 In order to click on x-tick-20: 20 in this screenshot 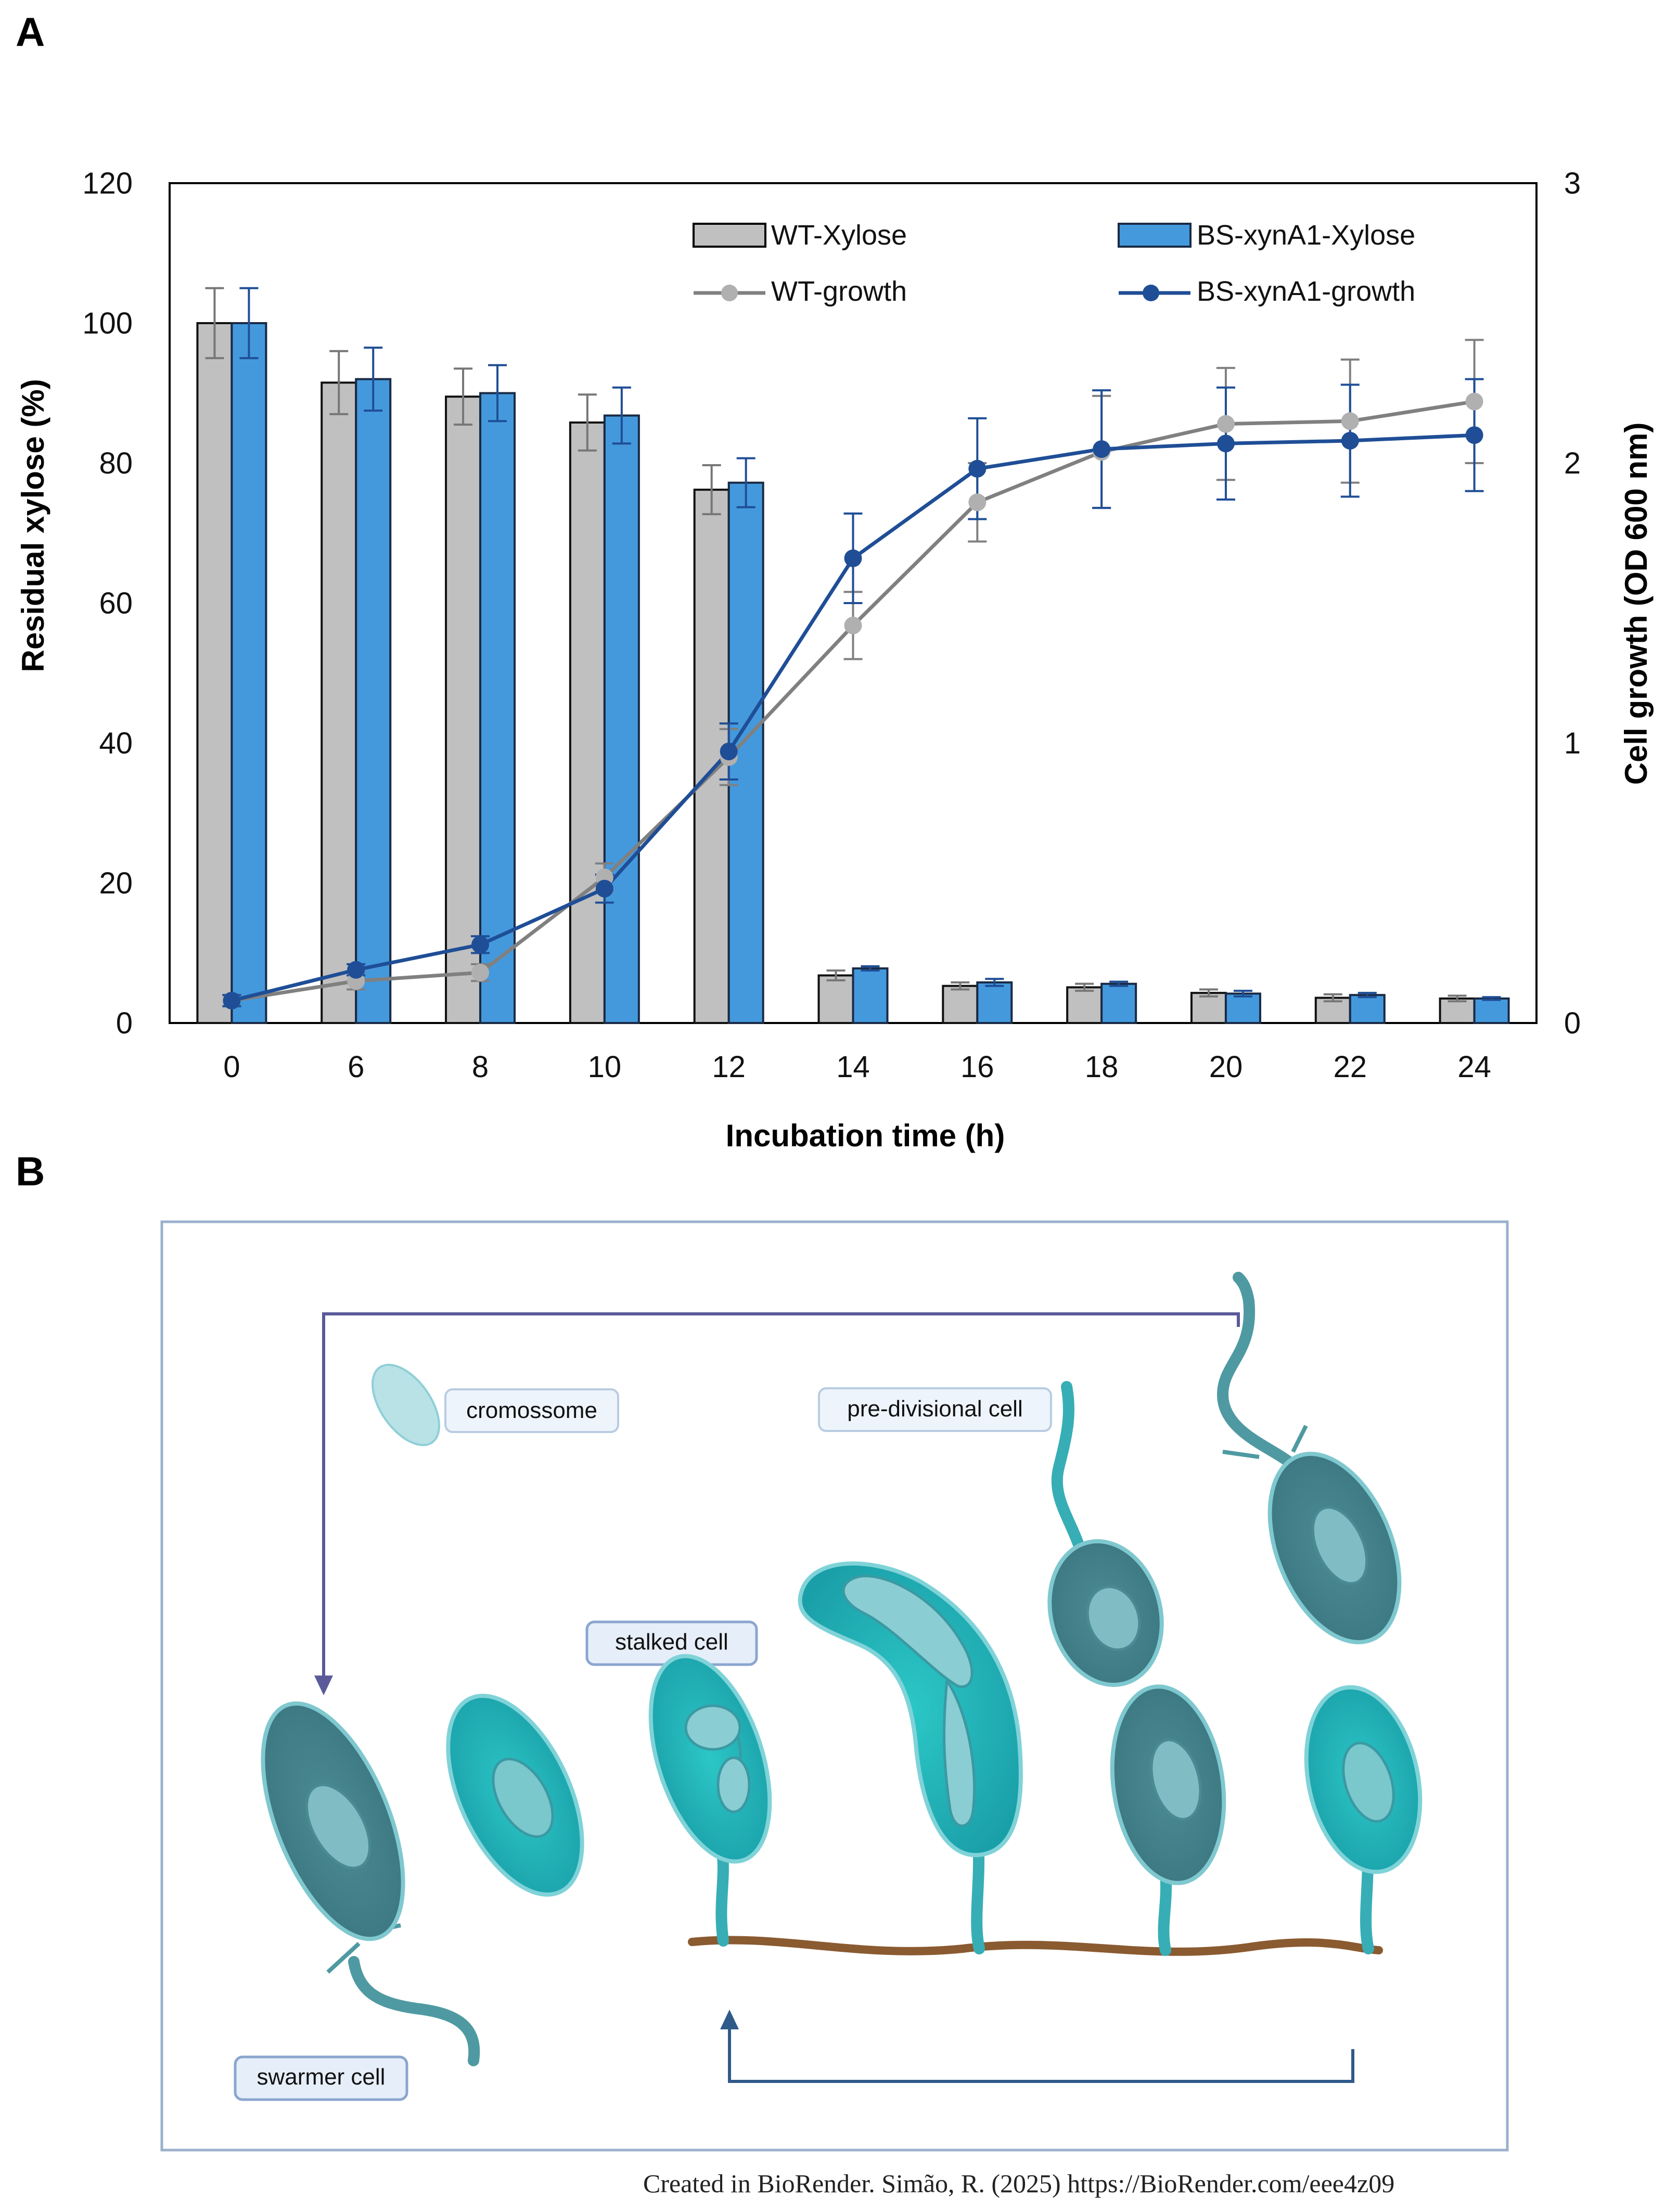, I will do `click(1226, 1067)`.